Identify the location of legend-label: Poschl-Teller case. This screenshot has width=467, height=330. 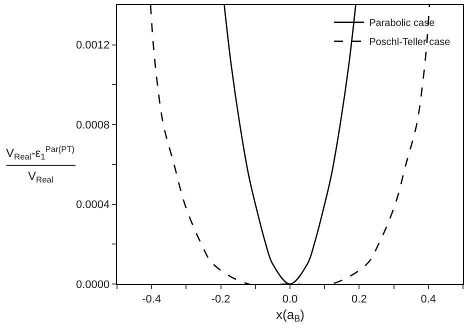
(410, 42).